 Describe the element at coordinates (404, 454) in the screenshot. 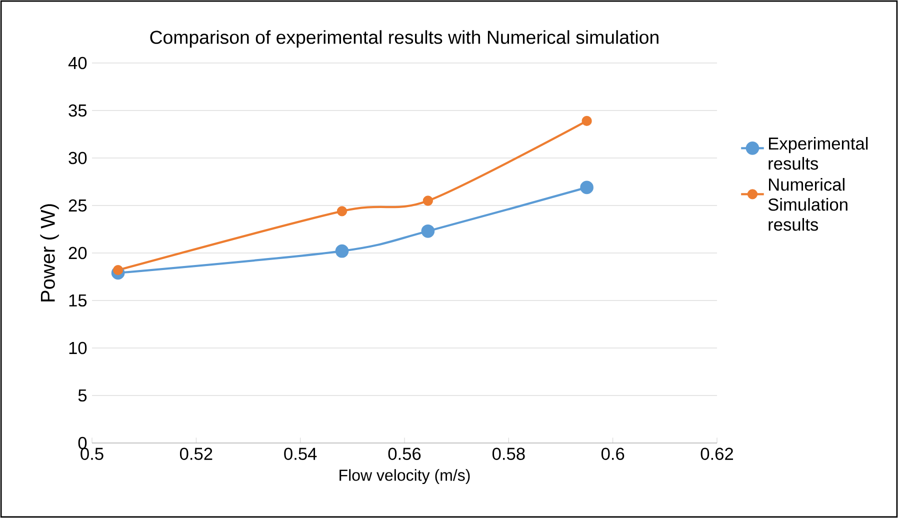

I see `x-tick-label: 0.56` at that location.